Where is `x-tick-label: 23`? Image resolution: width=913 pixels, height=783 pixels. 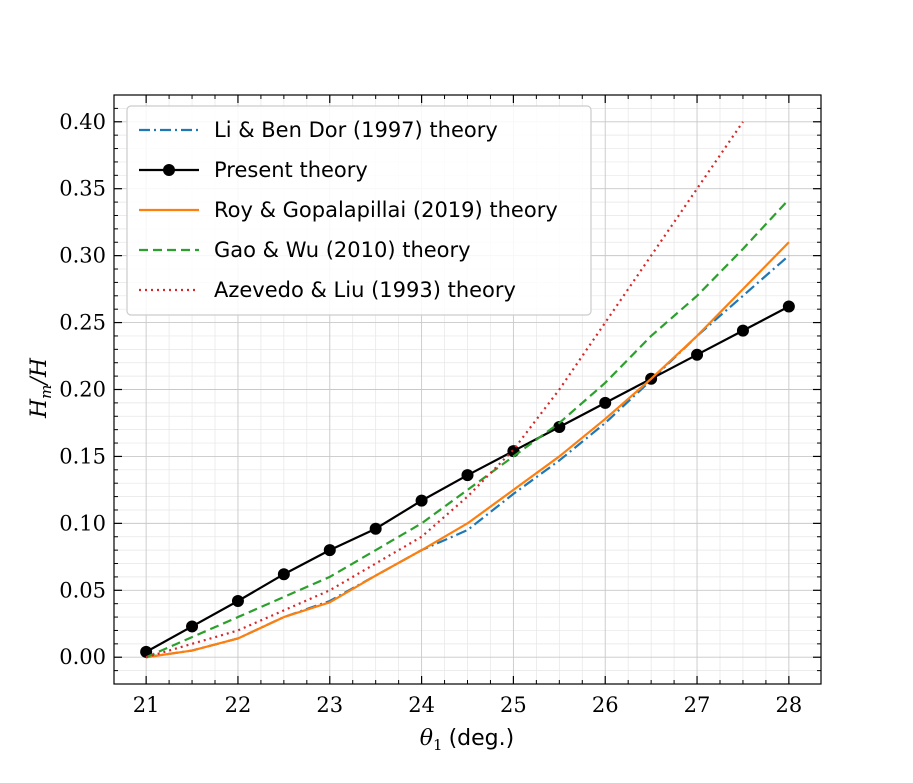
x-tick-label: 23 is located at coordinates (329, 705).